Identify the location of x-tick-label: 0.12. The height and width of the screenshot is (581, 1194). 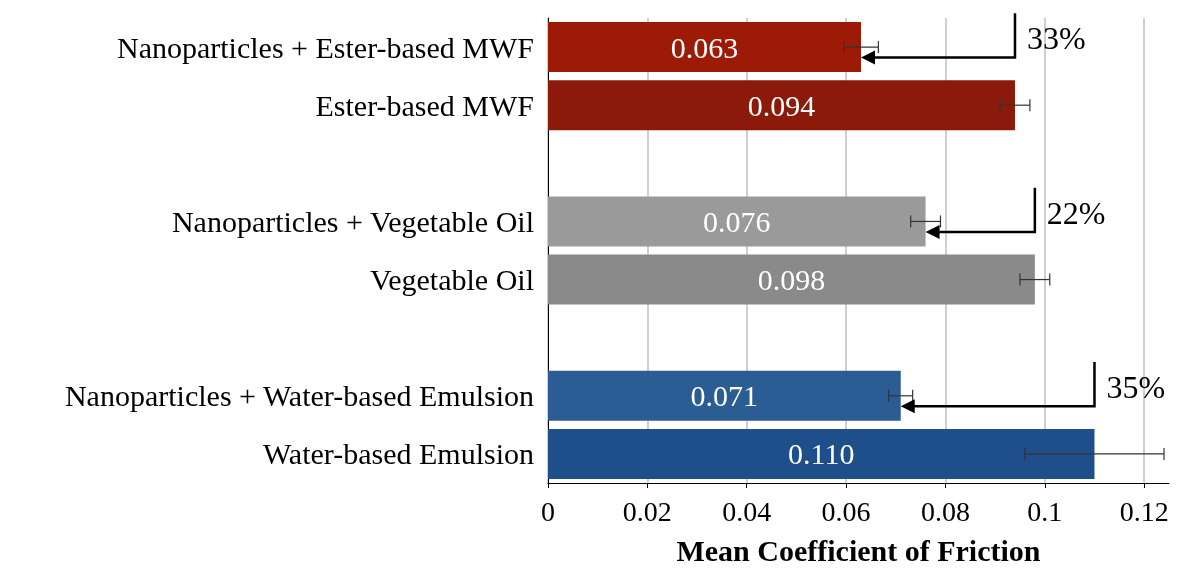
(1144, 511).